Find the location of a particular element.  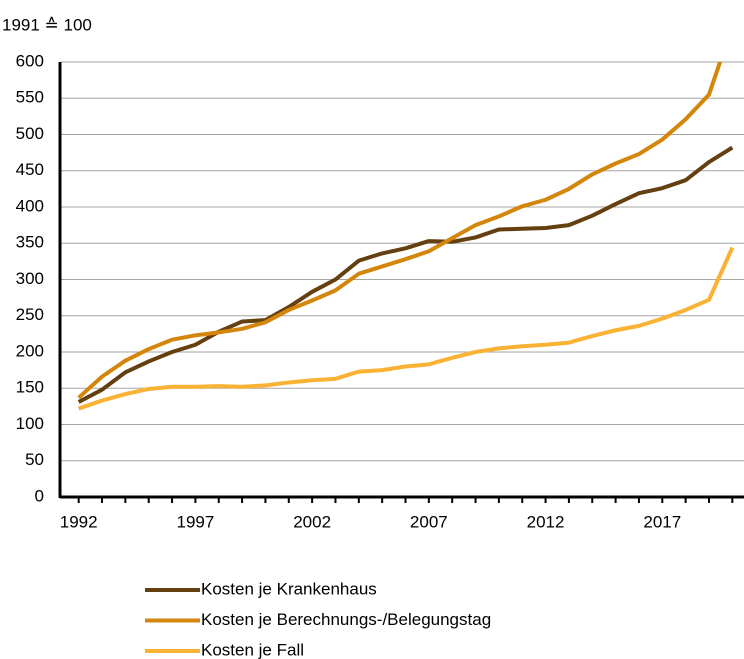

y-tick-label: 600 is located at coordinates (30, 60).